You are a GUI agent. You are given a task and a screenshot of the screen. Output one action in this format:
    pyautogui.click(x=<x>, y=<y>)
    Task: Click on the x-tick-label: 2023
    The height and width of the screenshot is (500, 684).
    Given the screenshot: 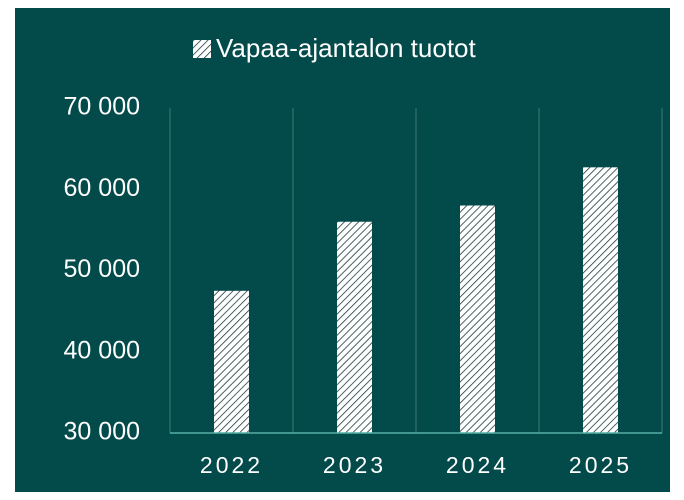 What is the action you would take?
    pyautogui.click(x=354, y=465)
    